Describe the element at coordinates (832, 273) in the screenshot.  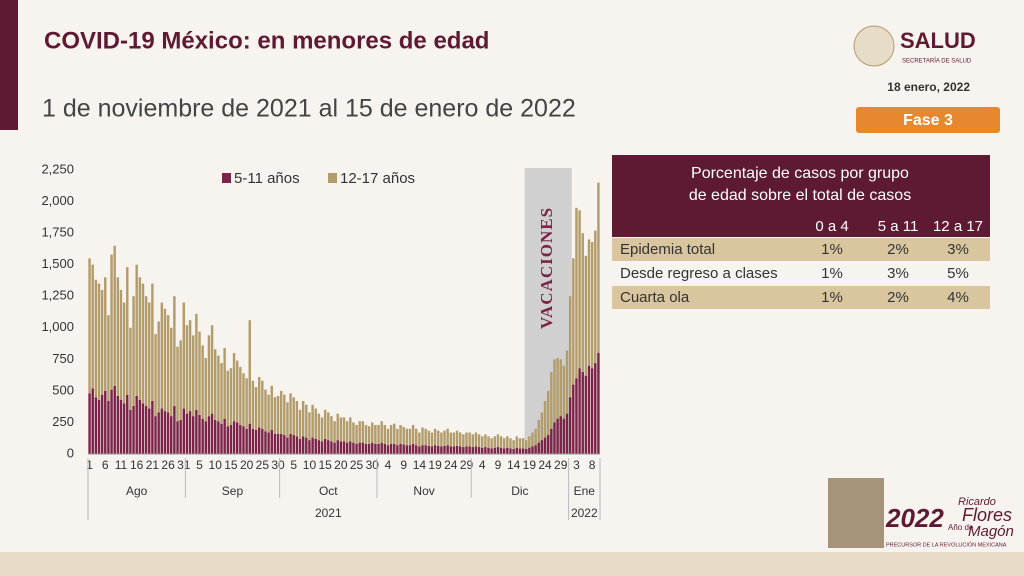
I see `table-cell: 1%` at that location.